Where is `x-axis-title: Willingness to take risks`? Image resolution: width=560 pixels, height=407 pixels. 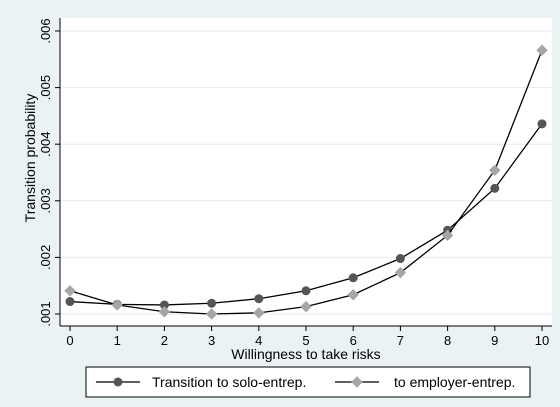
x-axis-title: Willingness to take risks is located at coordinates (305, 354).